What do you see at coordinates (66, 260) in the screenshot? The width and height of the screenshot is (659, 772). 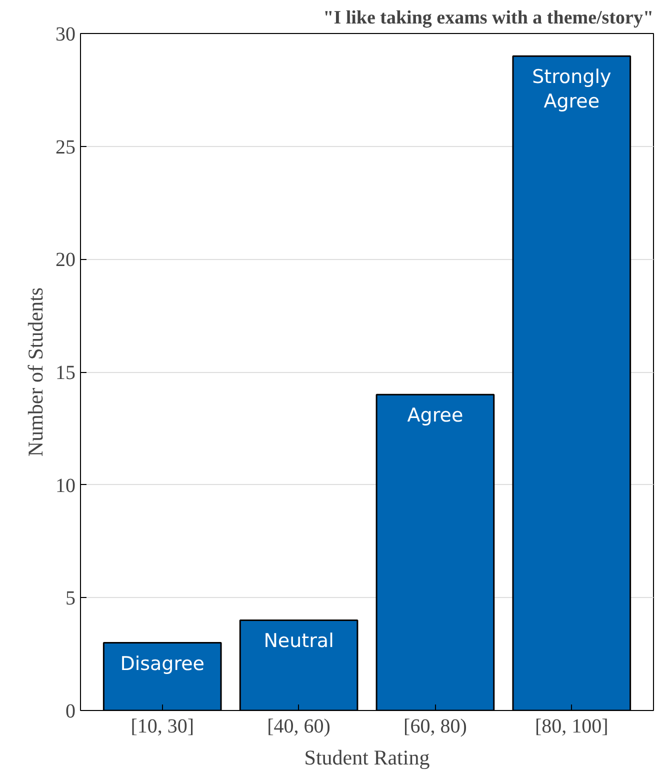 I see `y-tick-label: 20` at bounding box center [66, 260].